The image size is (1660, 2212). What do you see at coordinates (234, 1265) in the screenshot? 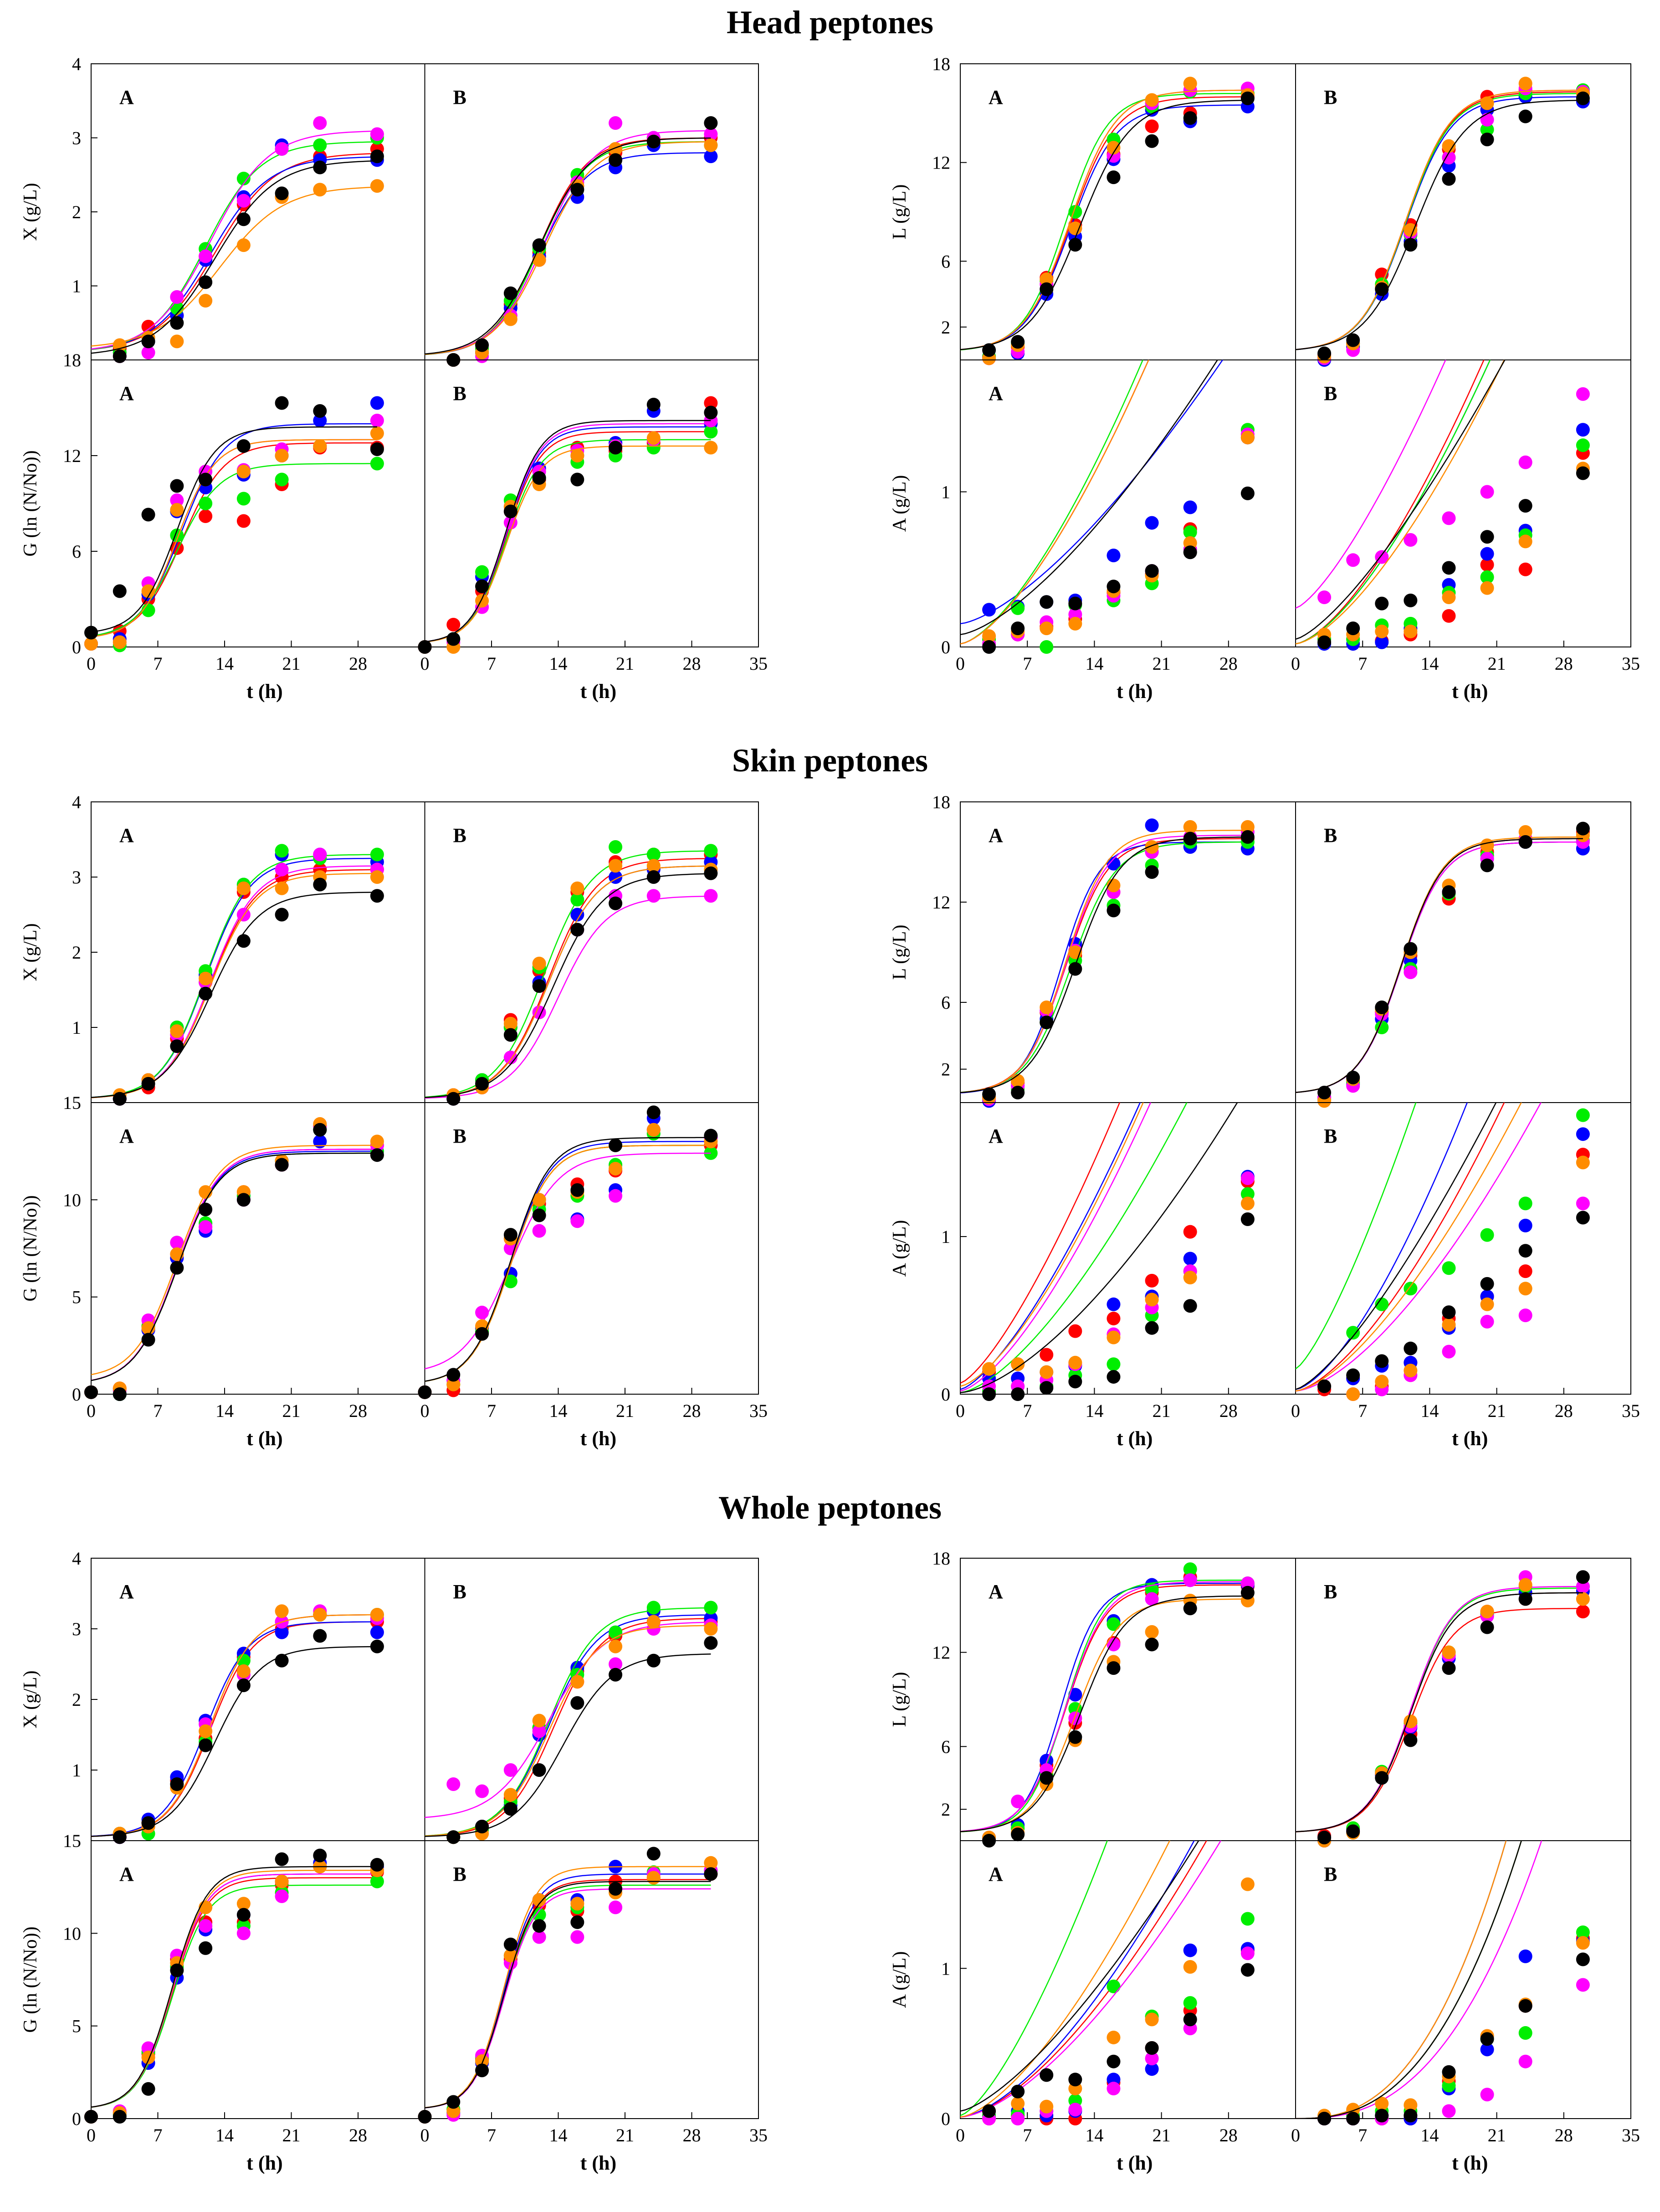
I see `fit-line-red-skin-g` at bounding box center [234, 1265].